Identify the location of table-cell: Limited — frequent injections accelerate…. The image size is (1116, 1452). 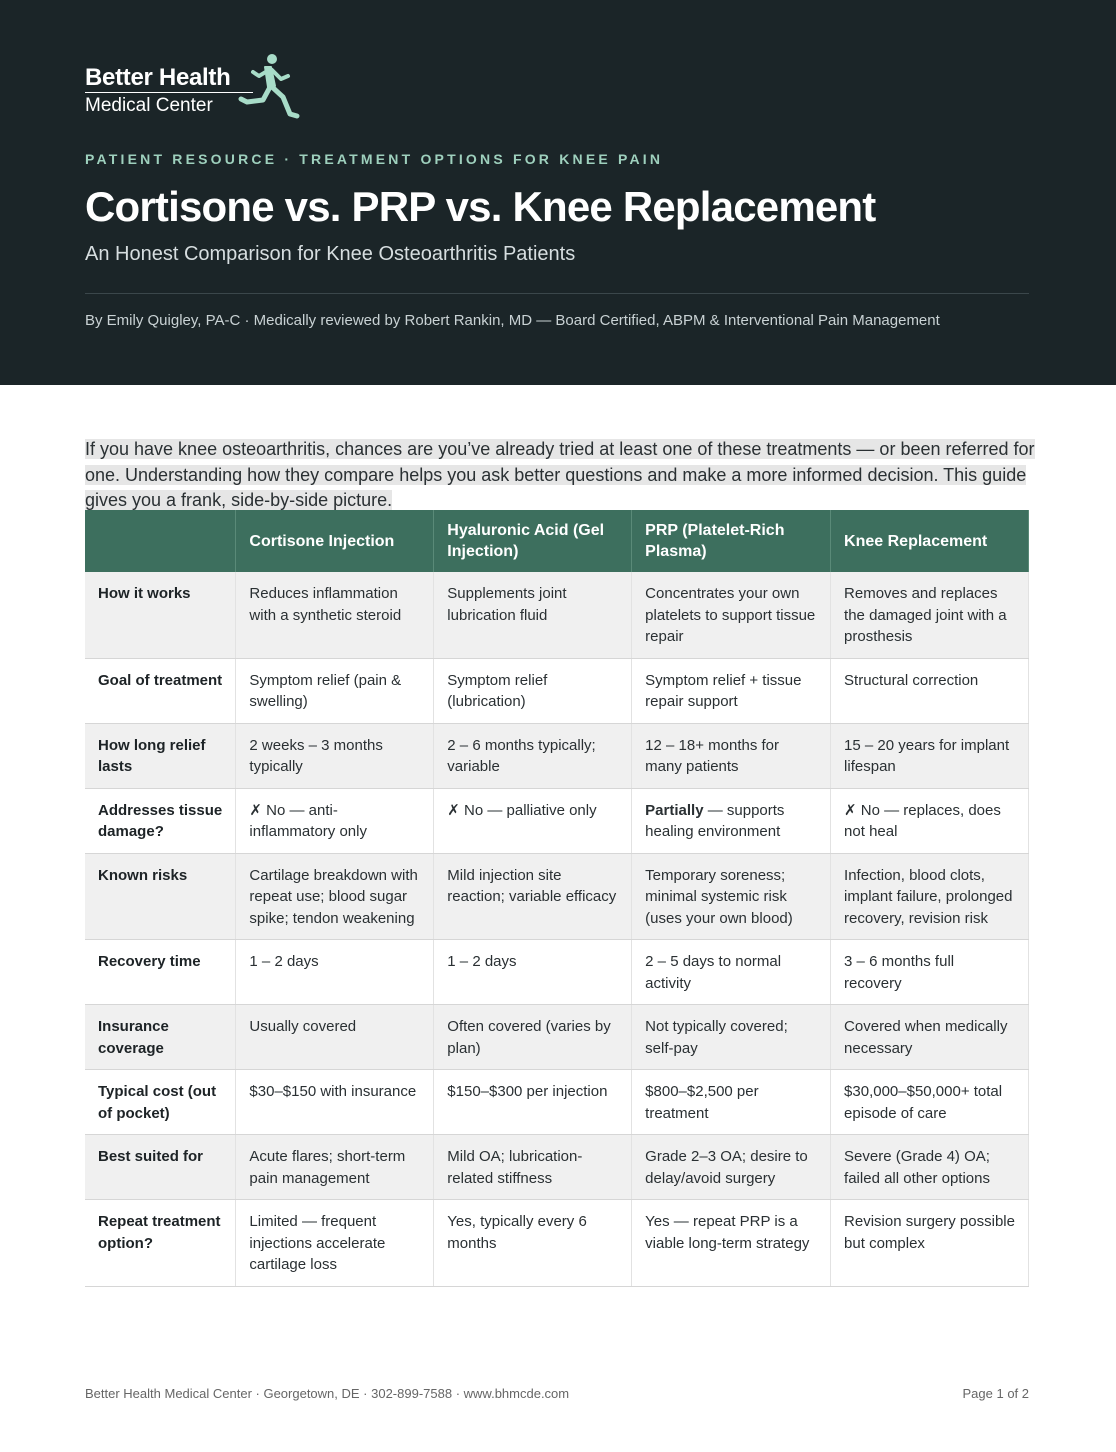
(335, 1243).